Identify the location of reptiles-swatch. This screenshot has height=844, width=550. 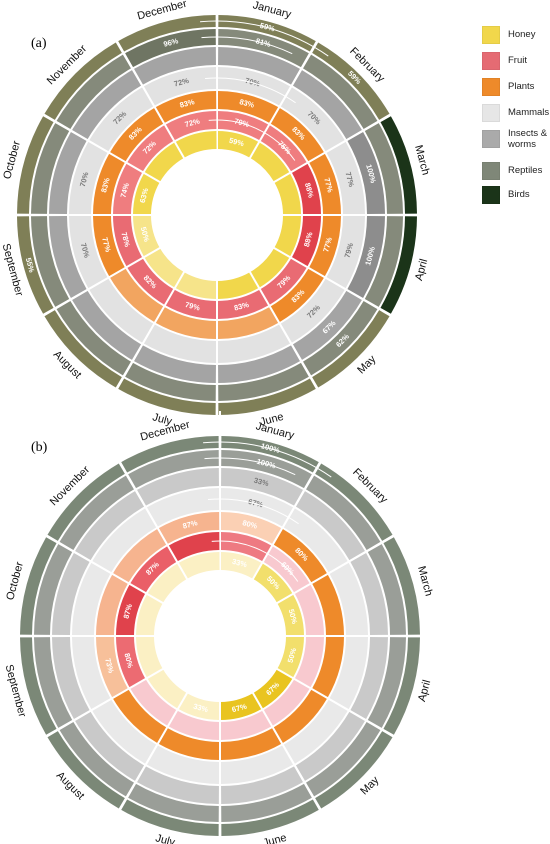
(491, 171).